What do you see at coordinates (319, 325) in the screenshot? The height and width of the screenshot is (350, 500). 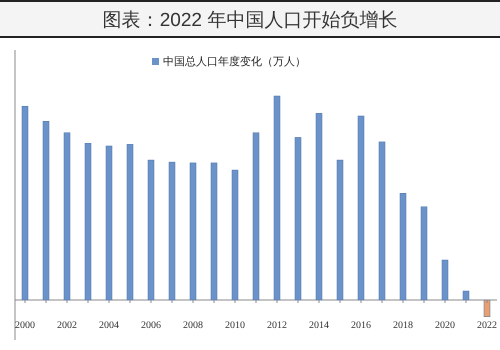 I see `x-tick-label: 2014` at bounding box center [319, 325].